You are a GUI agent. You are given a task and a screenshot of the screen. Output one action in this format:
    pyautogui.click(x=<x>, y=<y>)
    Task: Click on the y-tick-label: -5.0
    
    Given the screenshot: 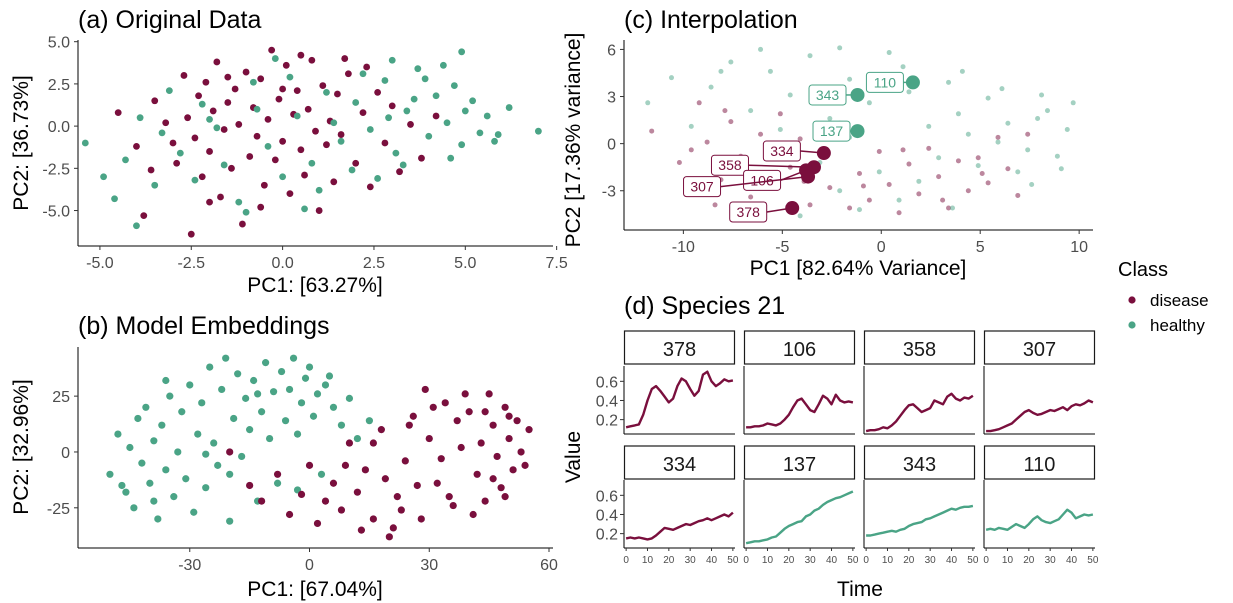 What is the action you would take?
    pyautogui.click(x=56, y=212)
    